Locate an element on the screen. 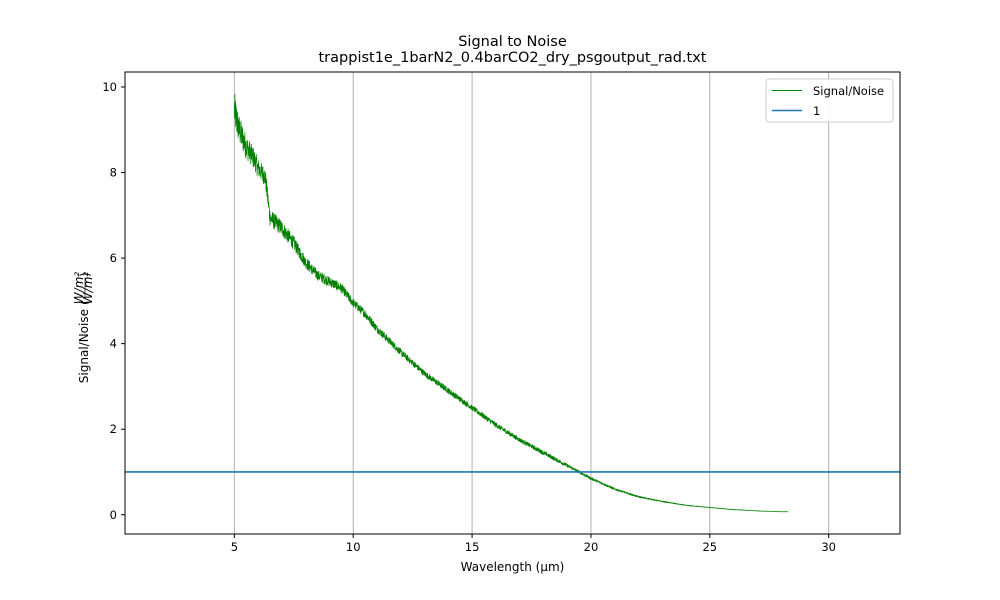 The height and width of the screenshot is (600, 1000). legend-label-signal-noise: Signal/Noise is located at coordinates (848, 91).